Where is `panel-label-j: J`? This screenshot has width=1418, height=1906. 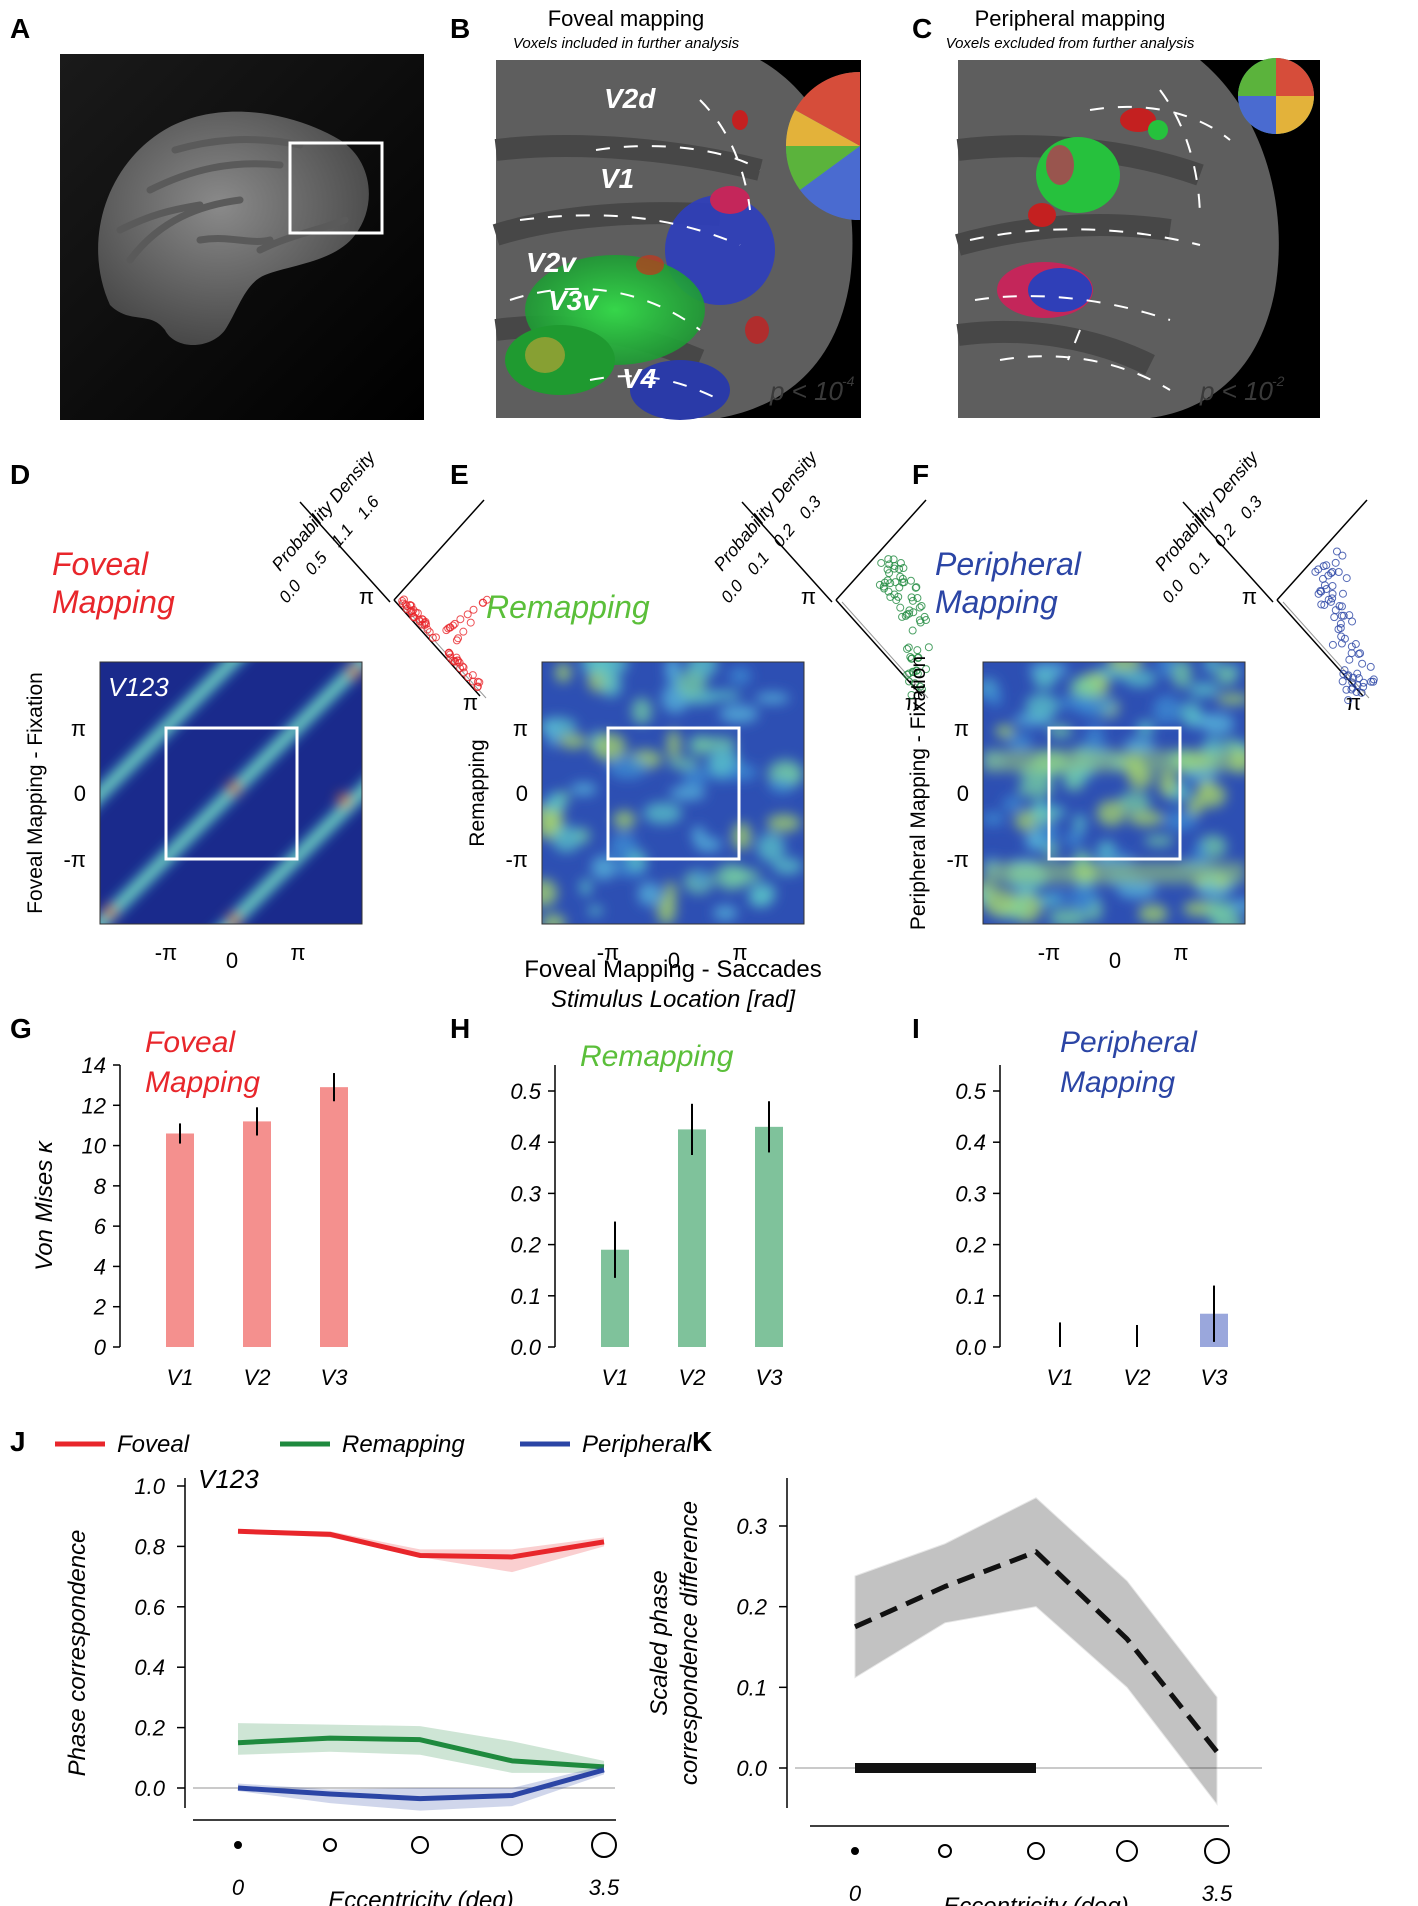
panel-label-j: J is located at coordinates (18, 1441).